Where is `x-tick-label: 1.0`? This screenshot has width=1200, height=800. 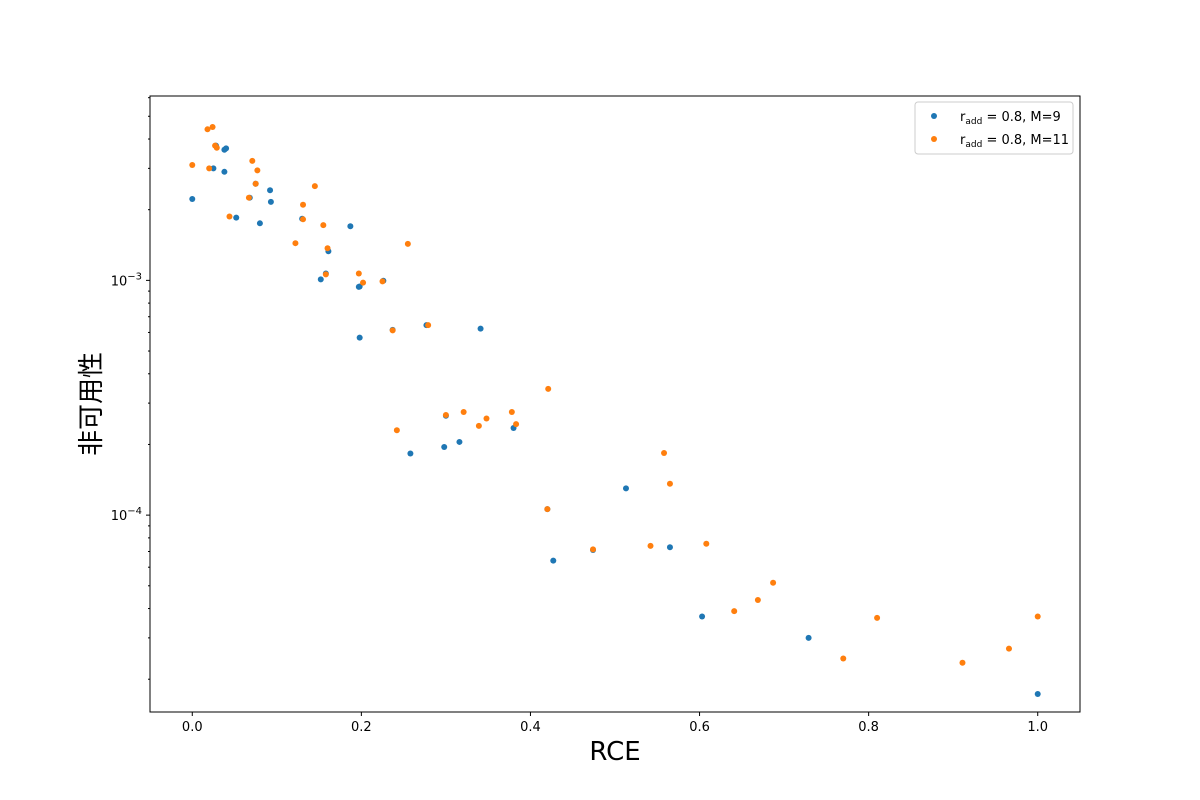
x-tick-label: 1.0 is located at coordinates (1037, 727).